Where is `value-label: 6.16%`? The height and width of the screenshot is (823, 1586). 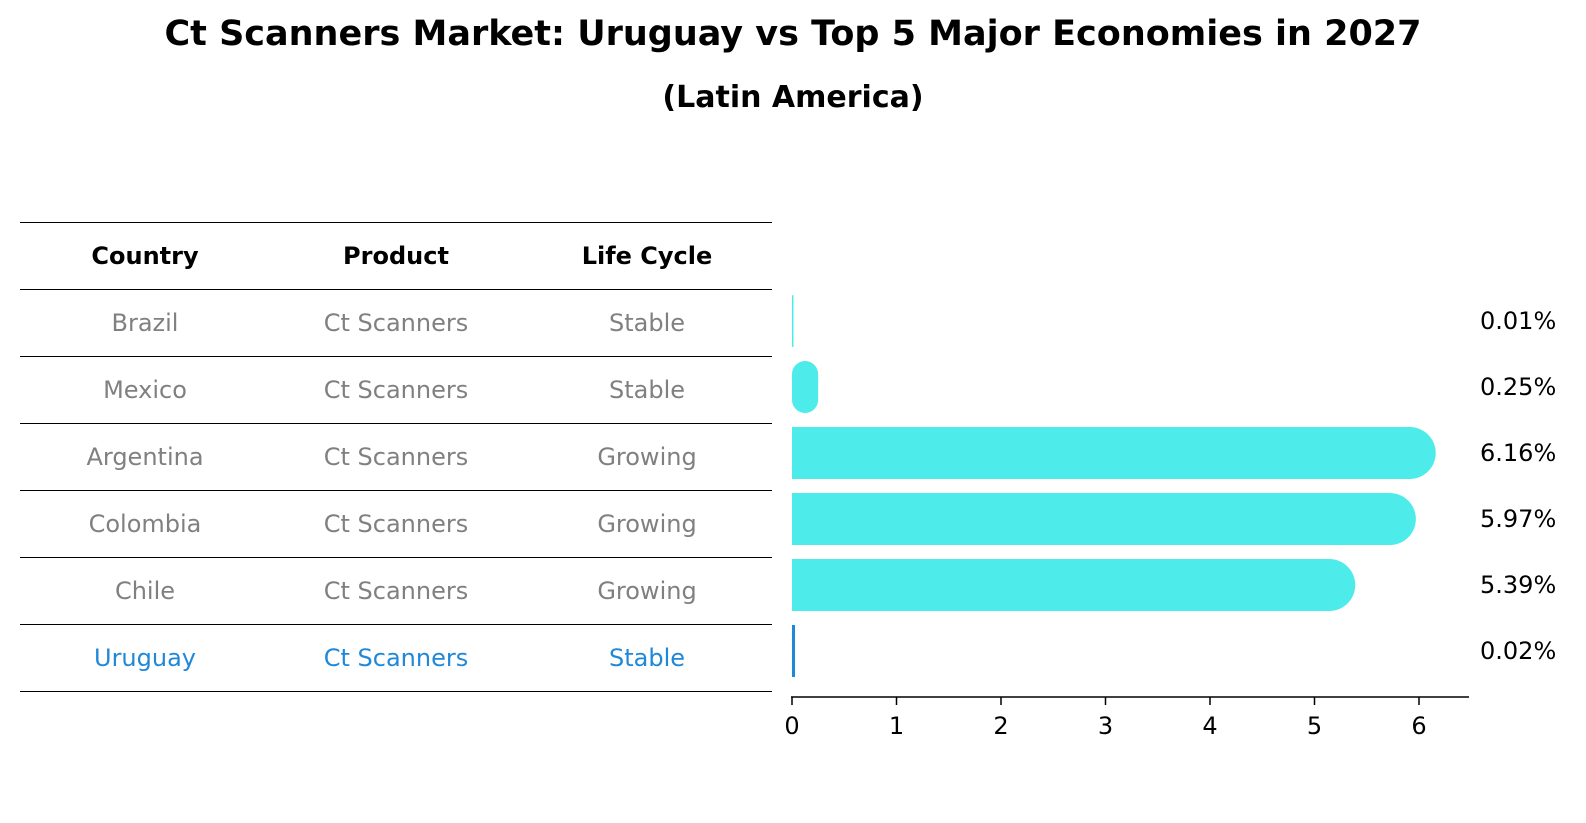
value-label: 6.16% is located at coordinates (1518, 453).